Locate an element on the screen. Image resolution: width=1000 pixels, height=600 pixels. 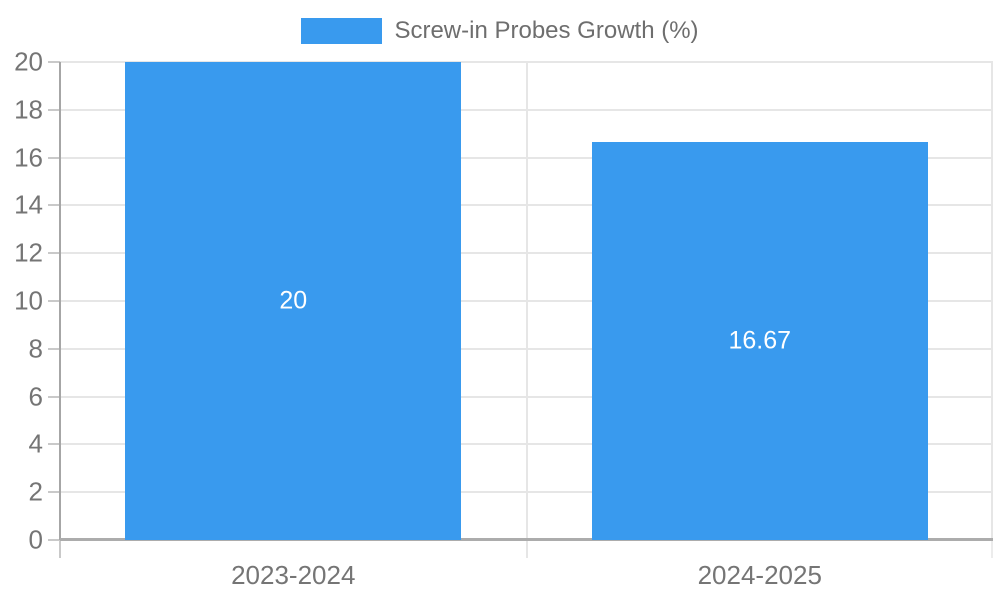
y-axis-label: 12 is located at coordinates (28, 252).